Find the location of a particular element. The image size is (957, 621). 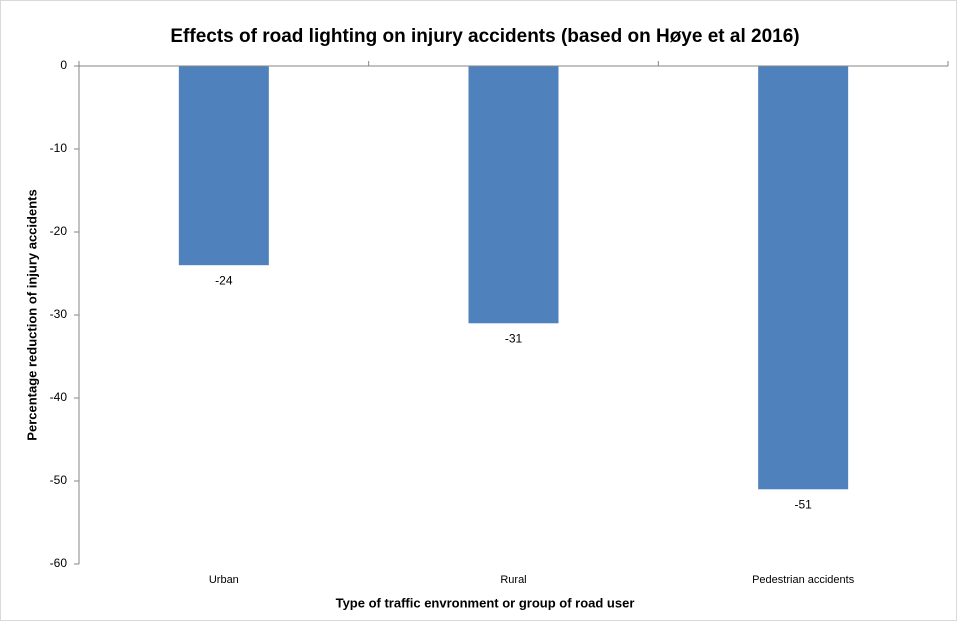

x-tick-label: Rural is located at coordinates (513, 580).